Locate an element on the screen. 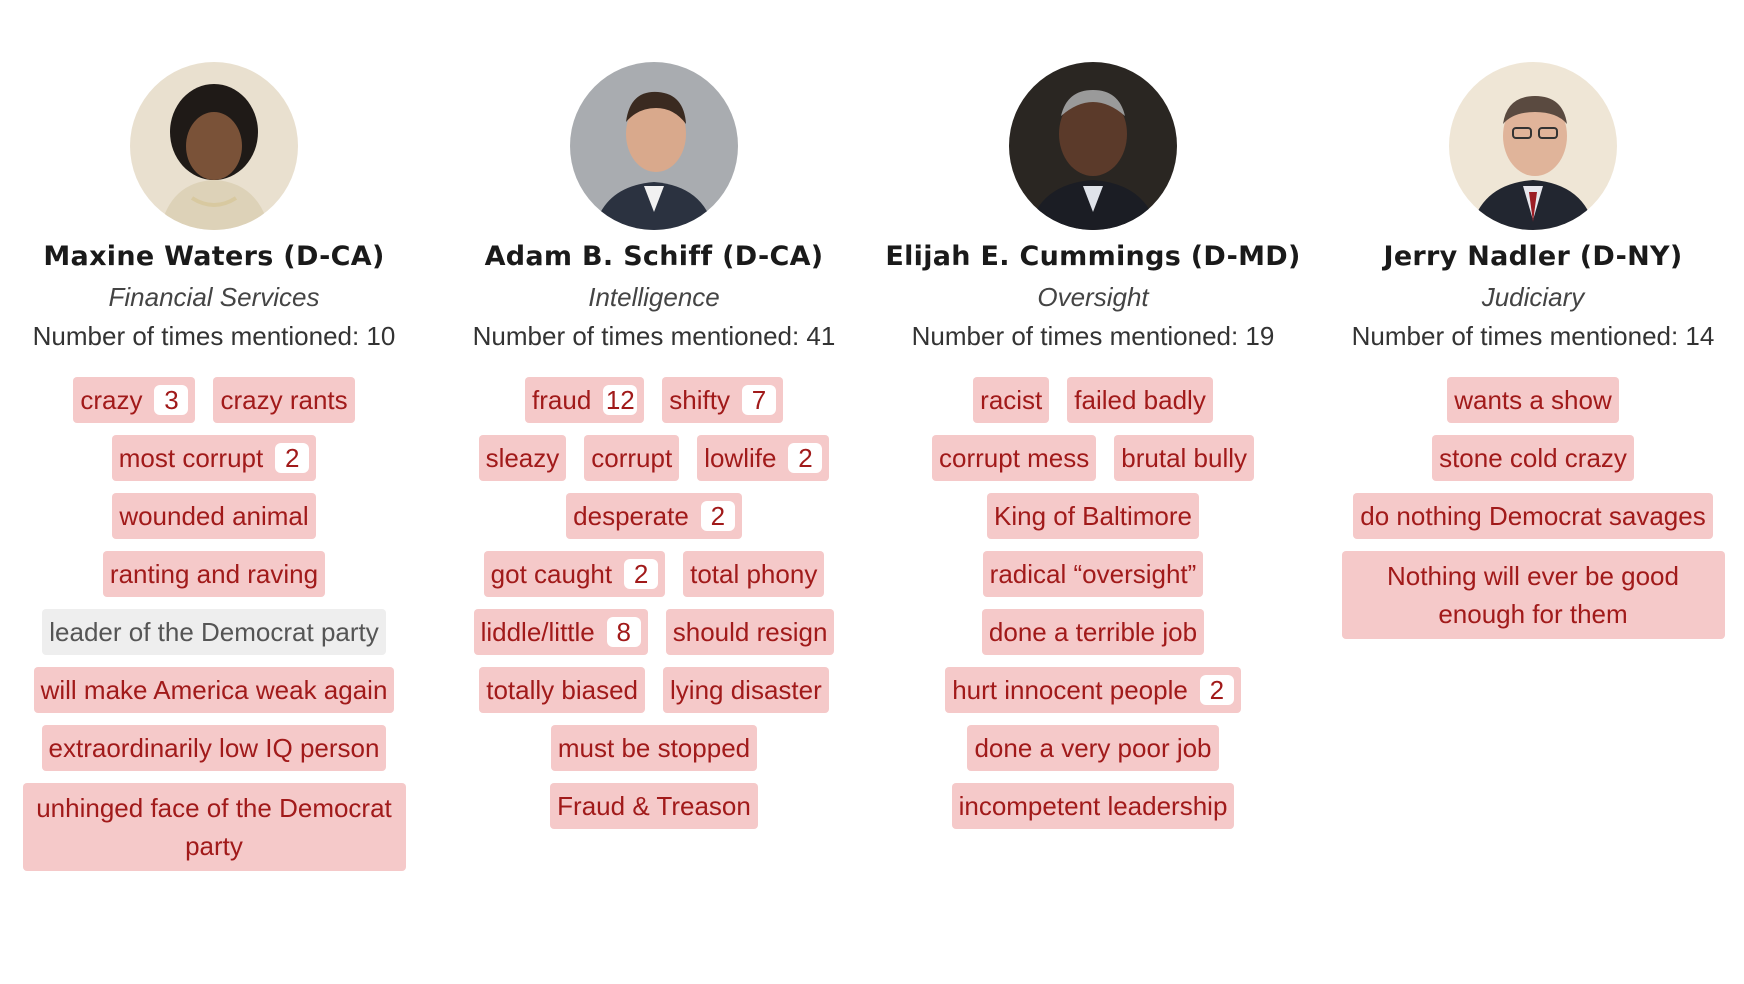  tag-label: crazy rants is located at coordinates (284, 400).